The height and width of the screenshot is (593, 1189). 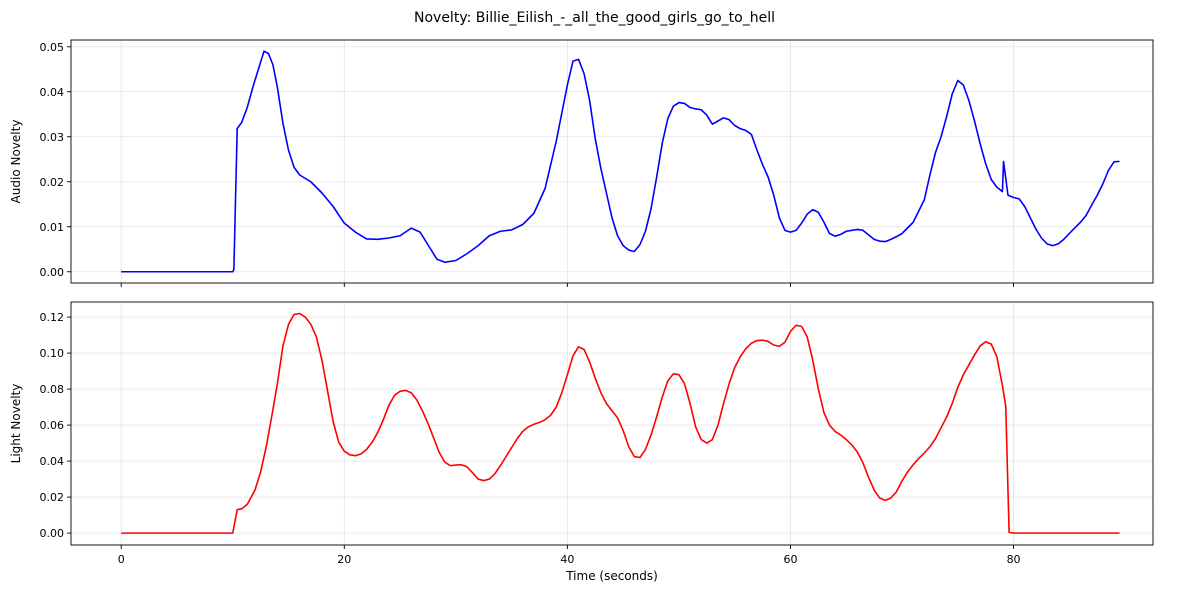 I want to click on light-x-tick-label-4: 80, so click(x=1014, y=559).